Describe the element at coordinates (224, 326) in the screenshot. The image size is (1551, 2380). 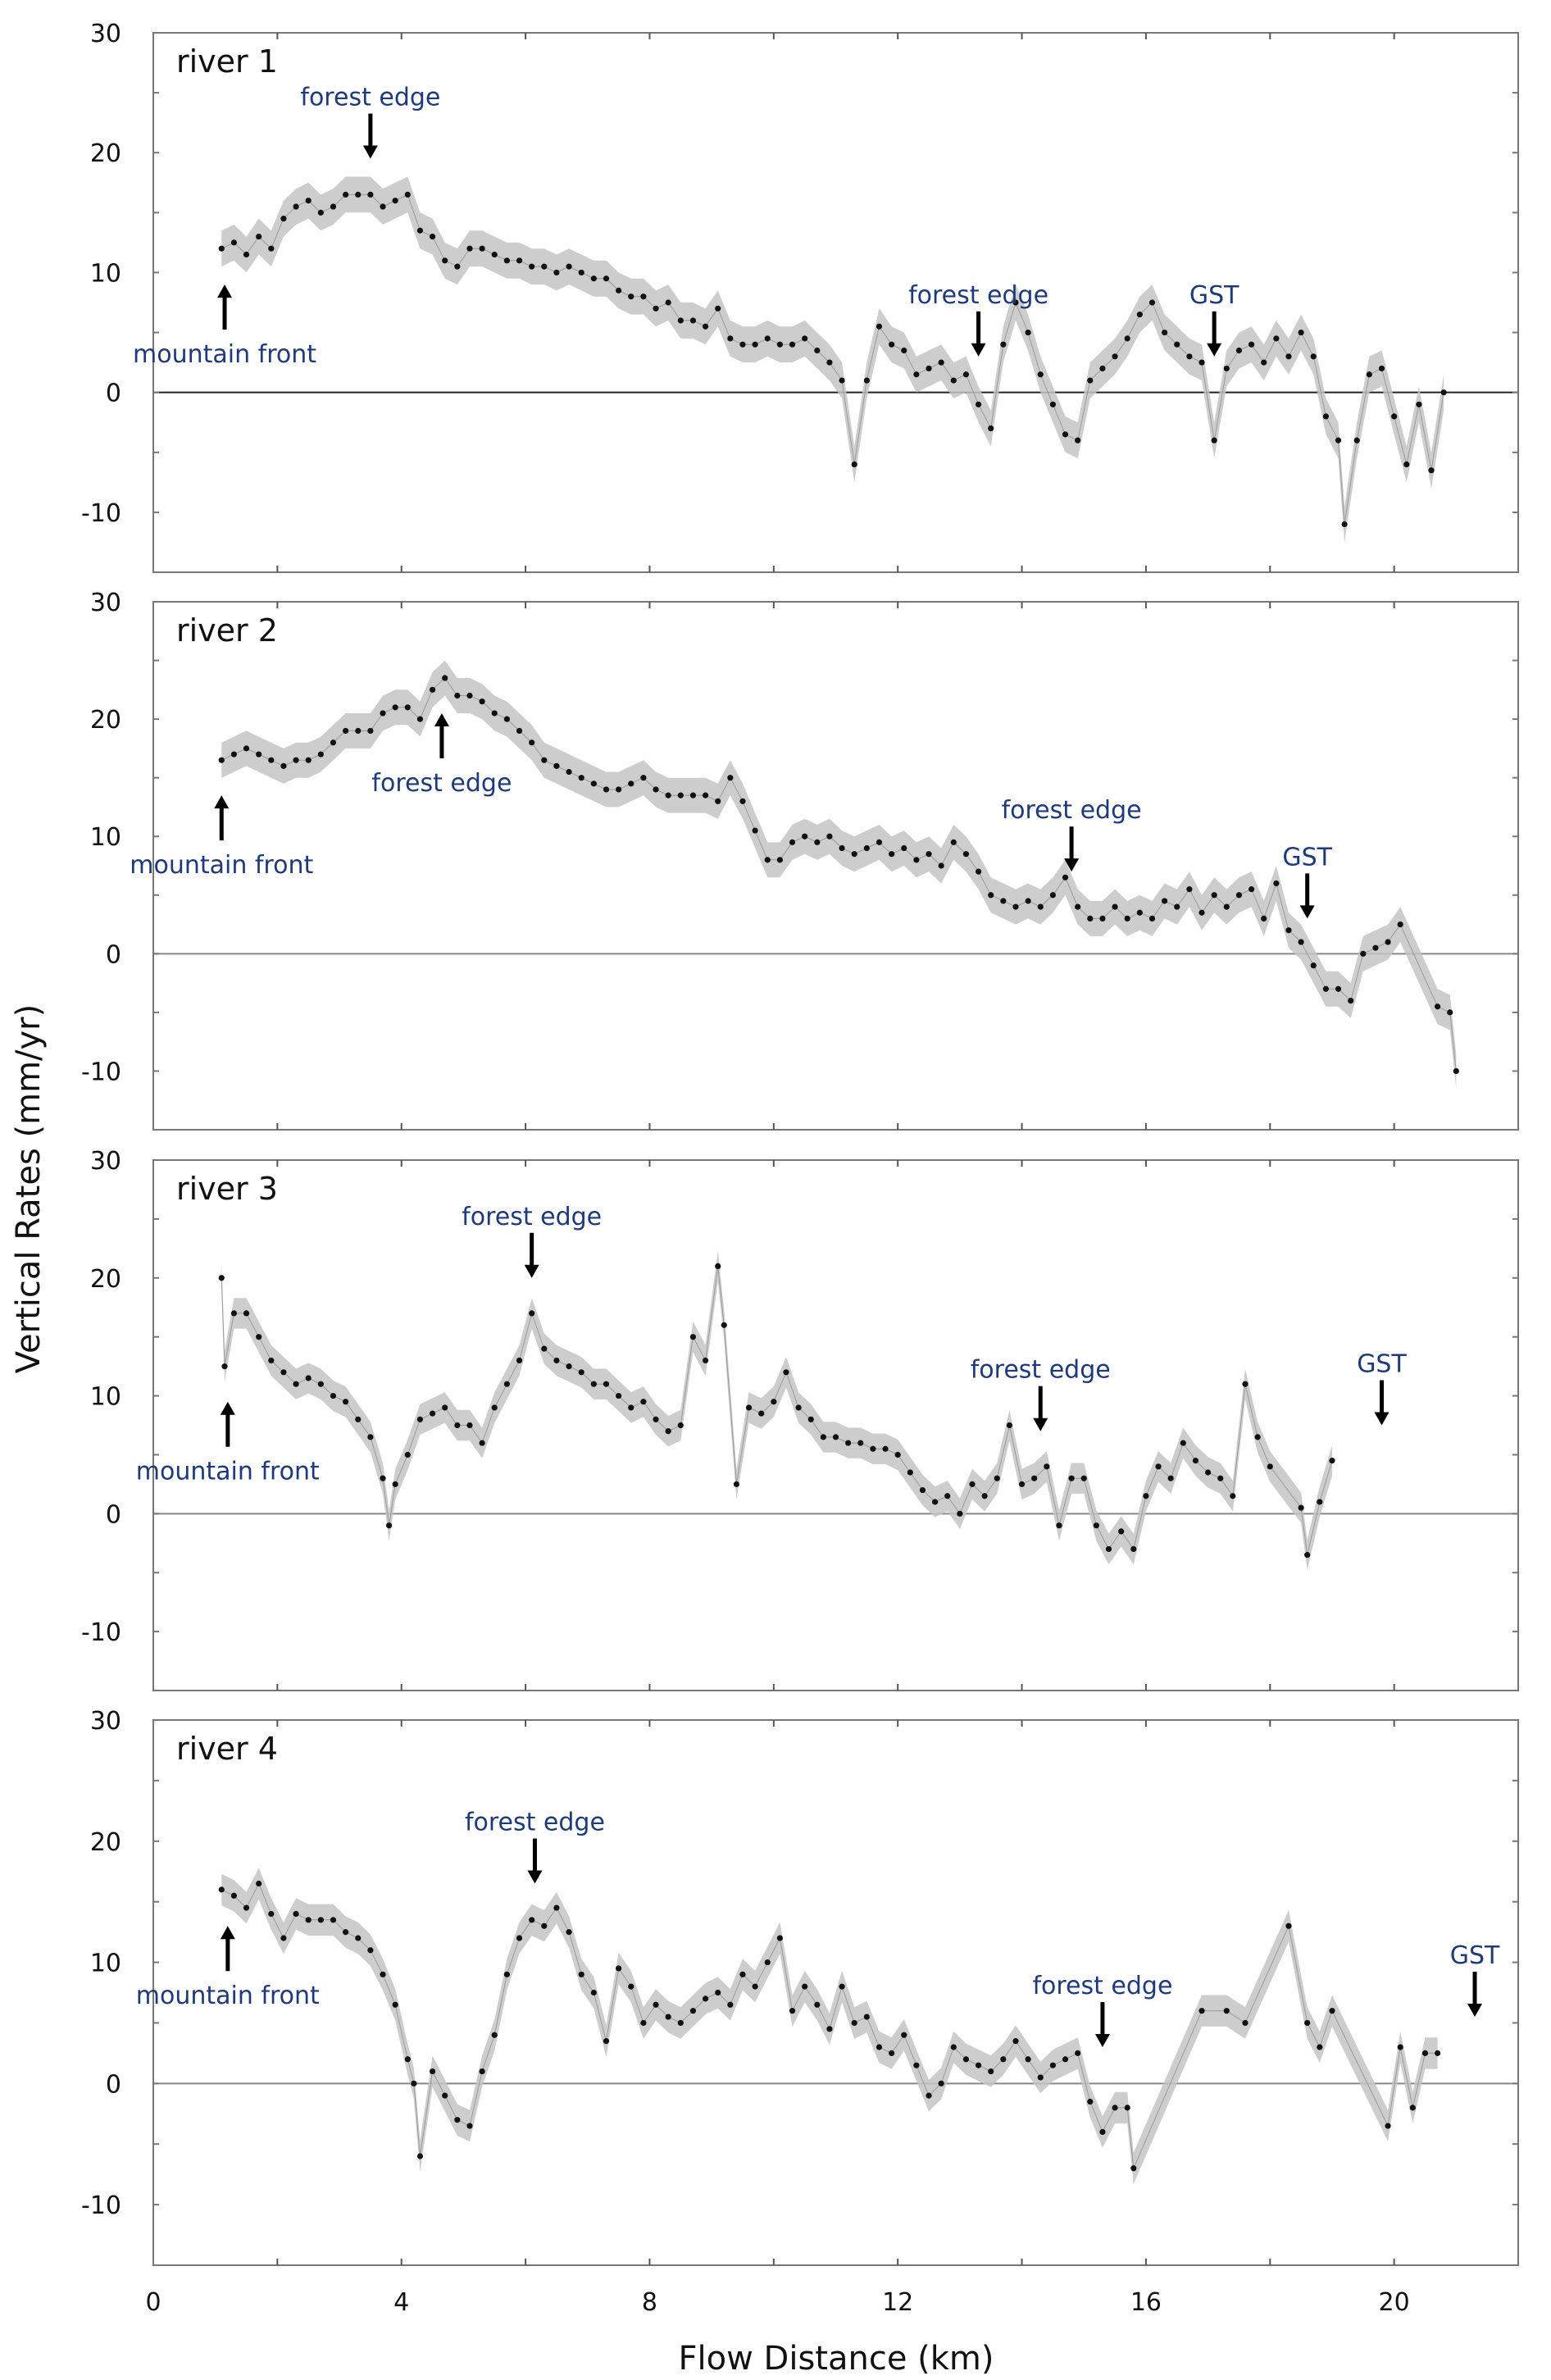
I see `annotation-mountain-front: mountain front` at that location.